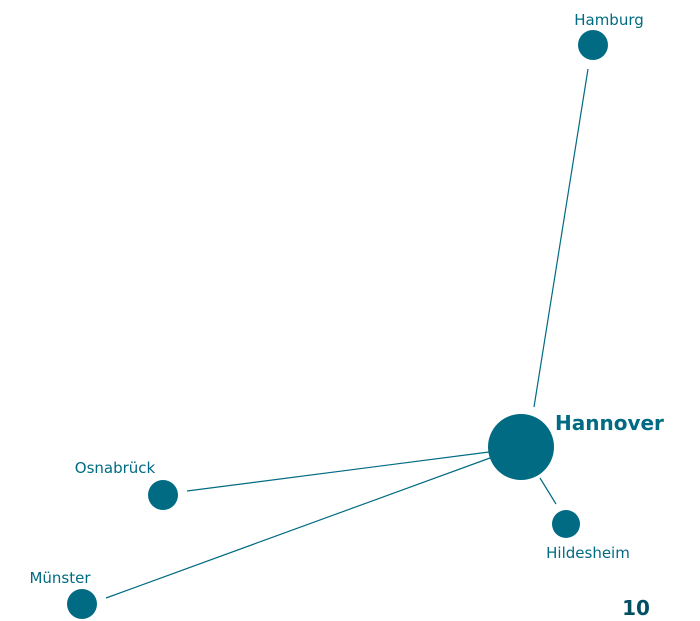  What do you see at coordinates (588, 553) in the screenshot?
I see `node-label: Hildesheim` at bounding box center [588, 553].